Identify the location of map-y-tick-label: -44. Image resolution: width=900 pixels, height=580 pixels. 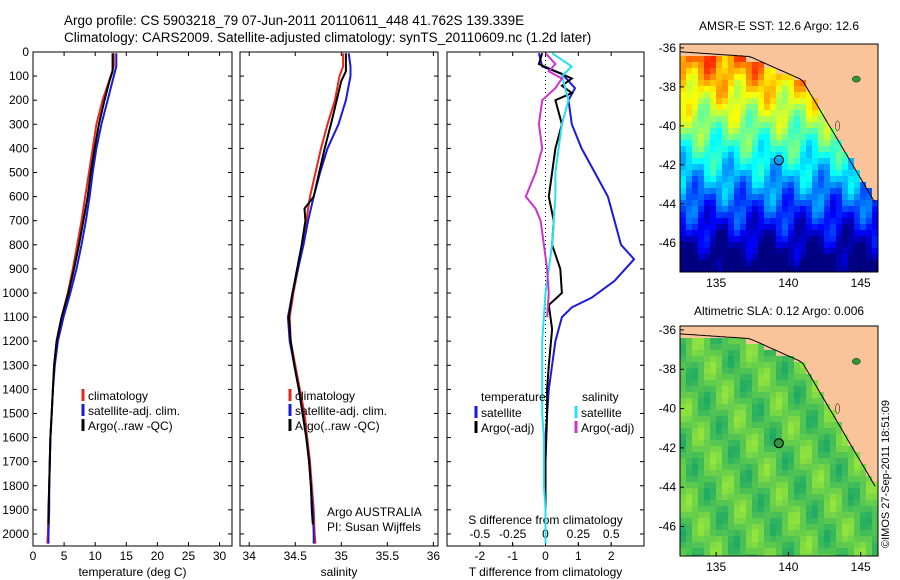
(668, 487).